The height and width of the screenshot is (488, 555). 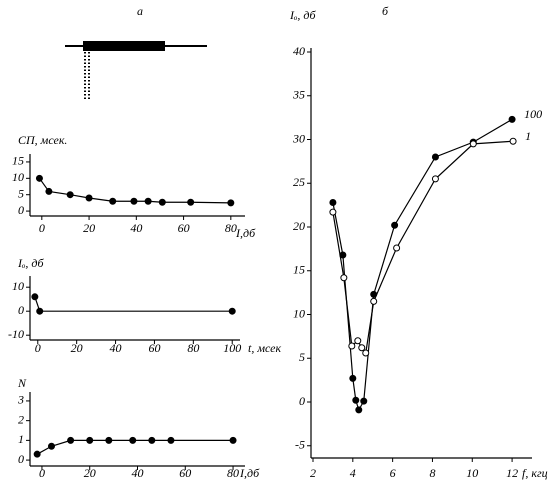 What do you see at coordinates (512, 473) in the screenshot?
I see `x-tick-label: 12` at bounding box center [512, 473].